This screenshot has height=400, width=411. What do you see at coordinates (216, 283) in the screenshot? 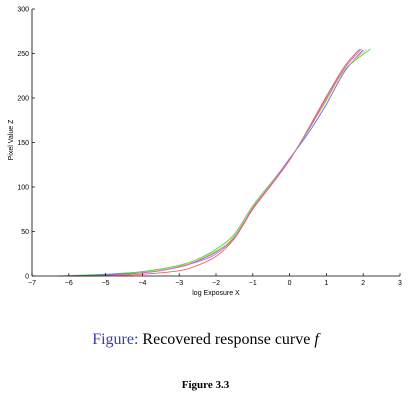
I see `x-tick-label: −2` at bounding box center [216, 283].